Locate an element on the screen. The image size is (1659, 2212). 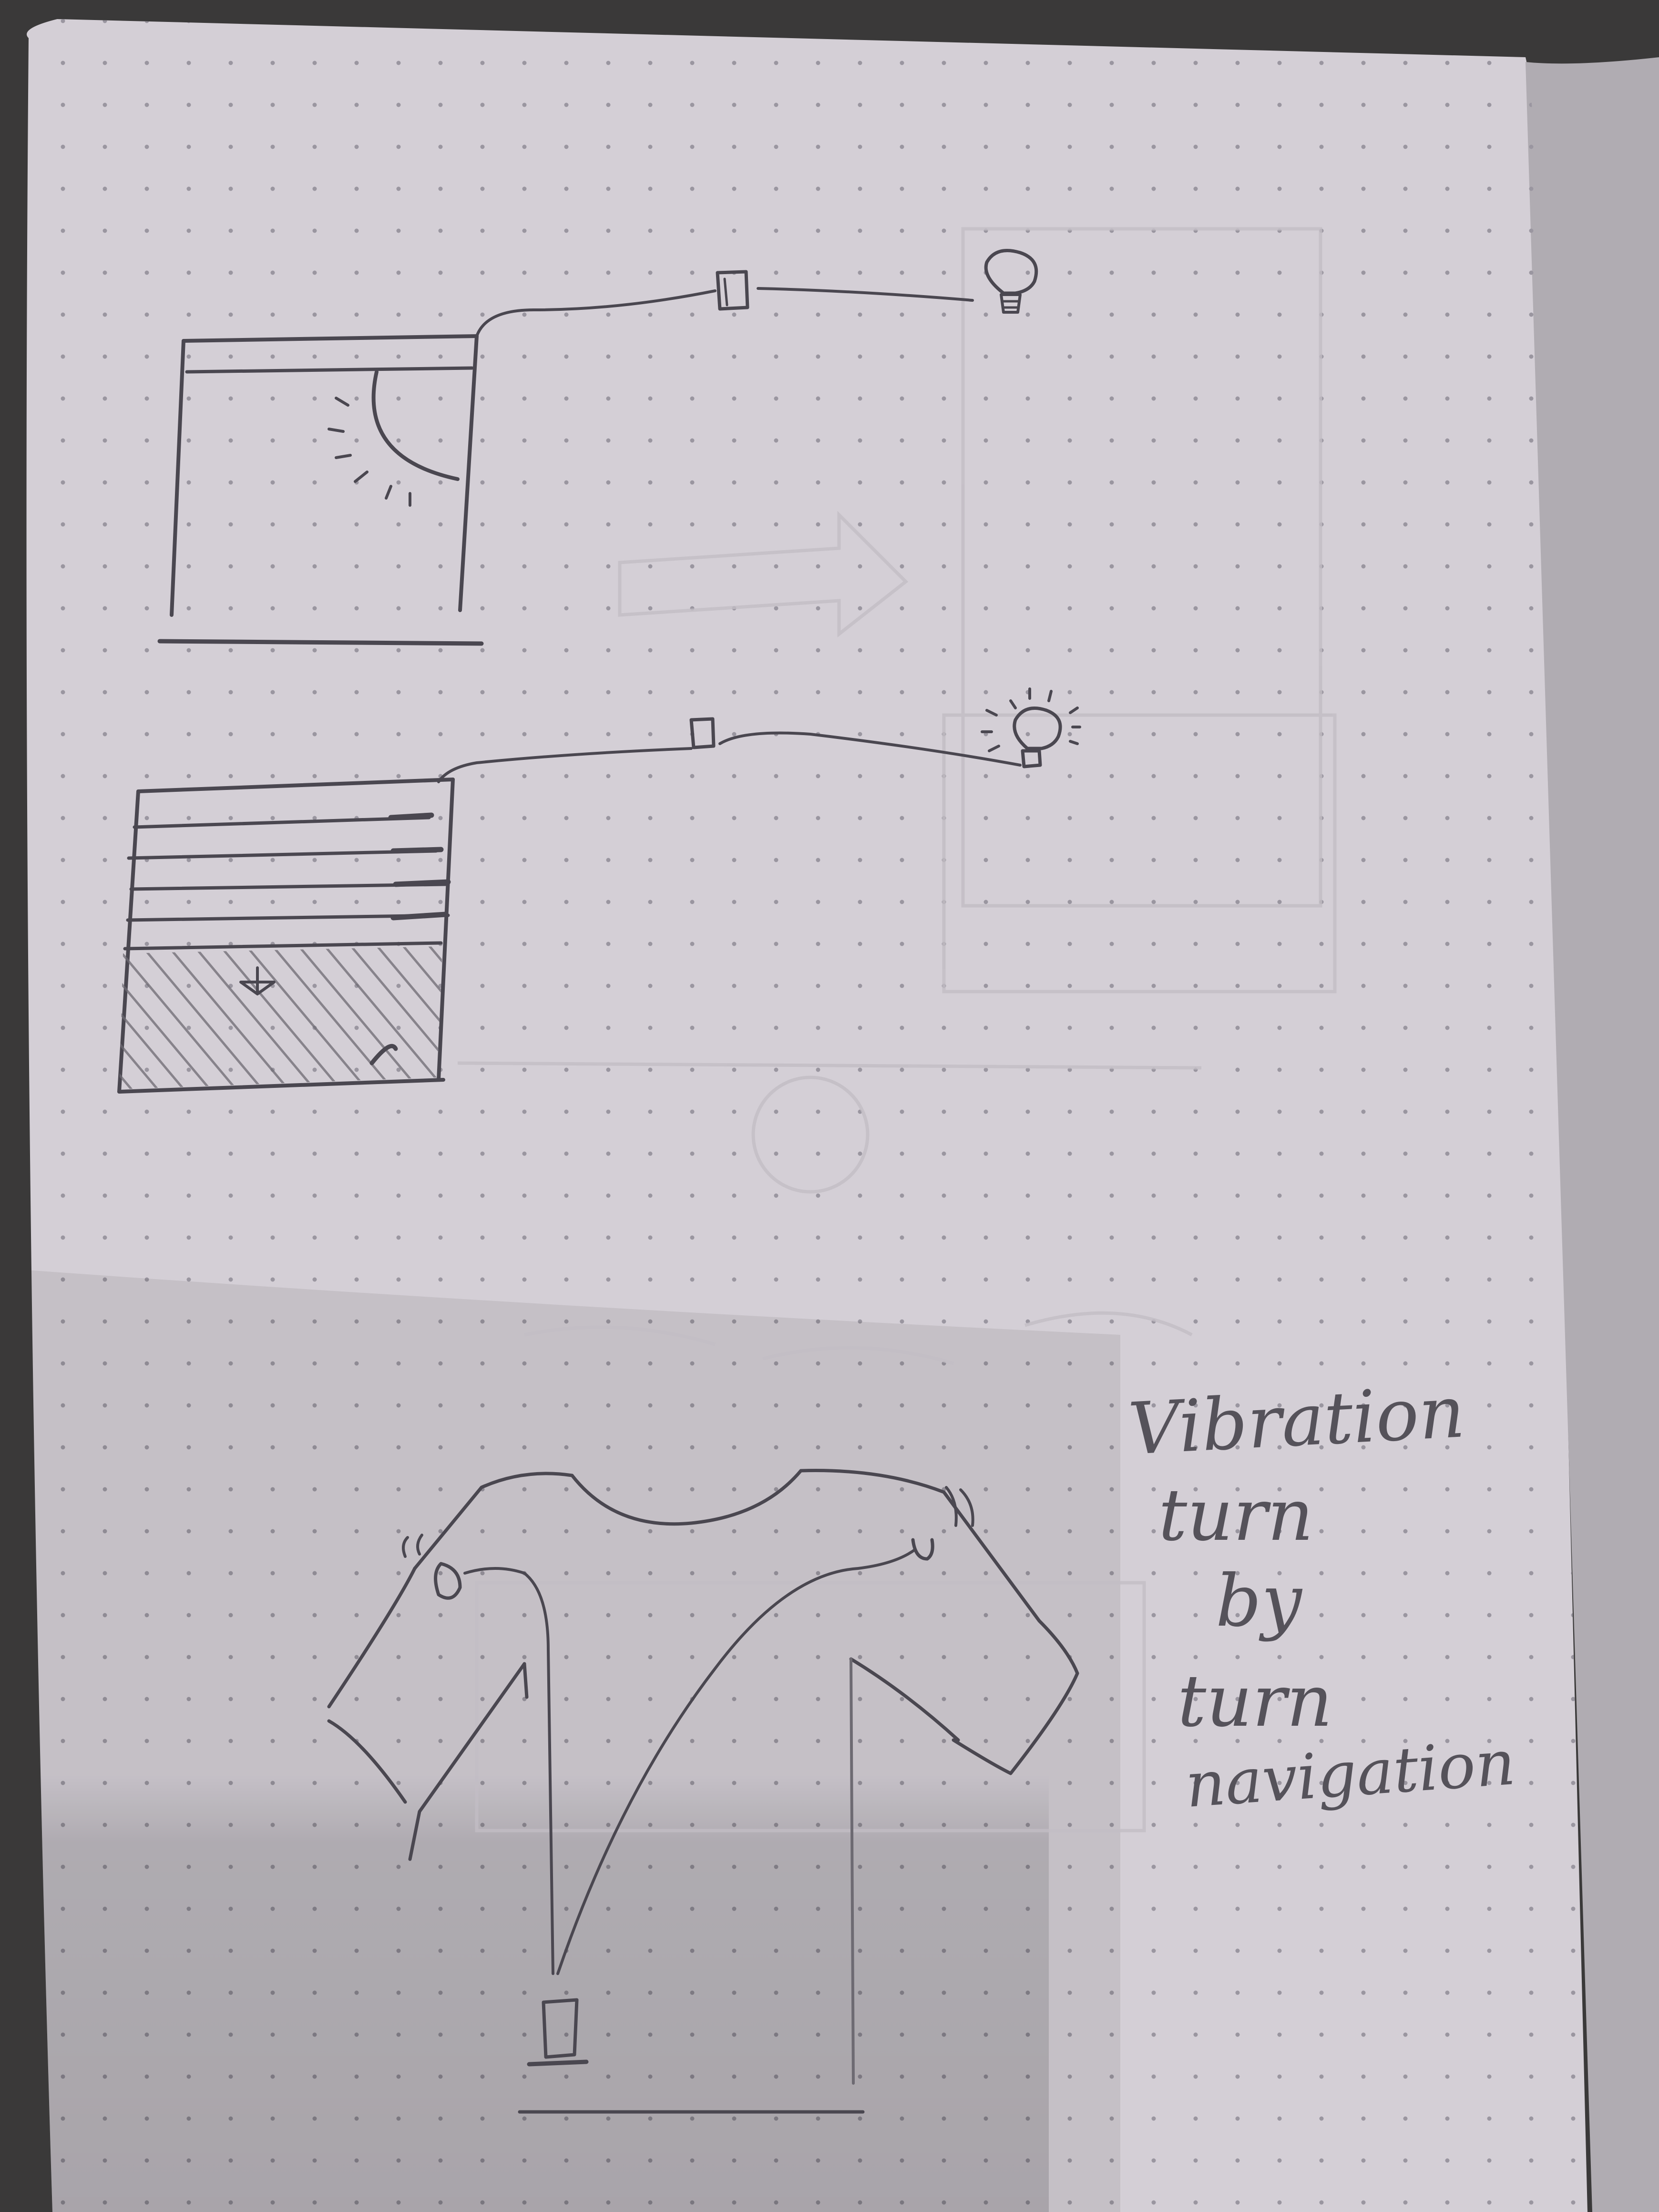
middle-sketch is located at coordinates (599, 890).